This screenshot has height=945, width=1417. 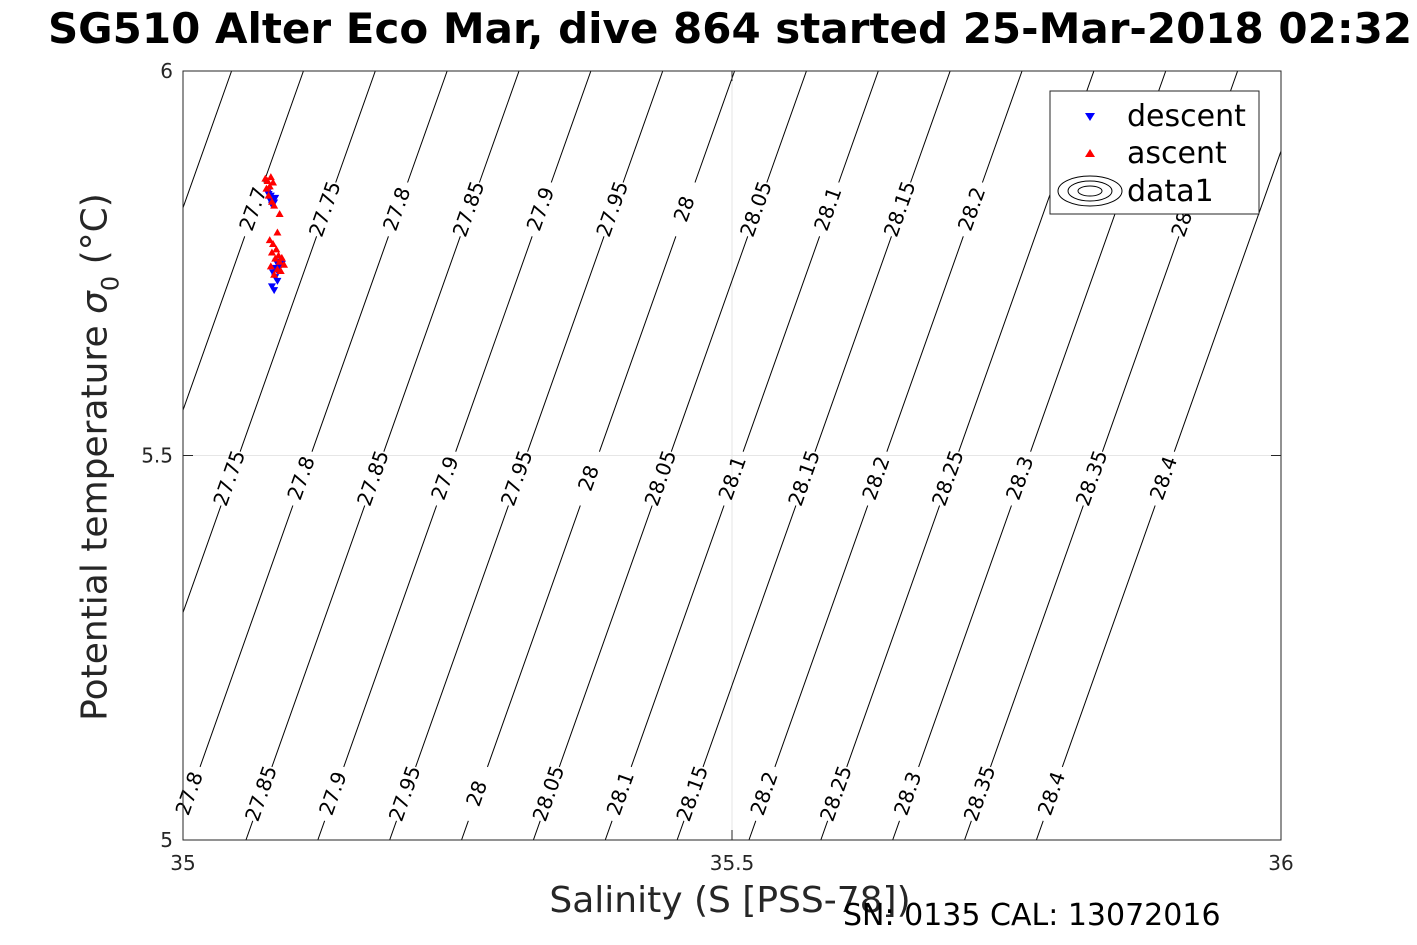 I want to click on x-tick-label: 35, so click(x=182, y=863).